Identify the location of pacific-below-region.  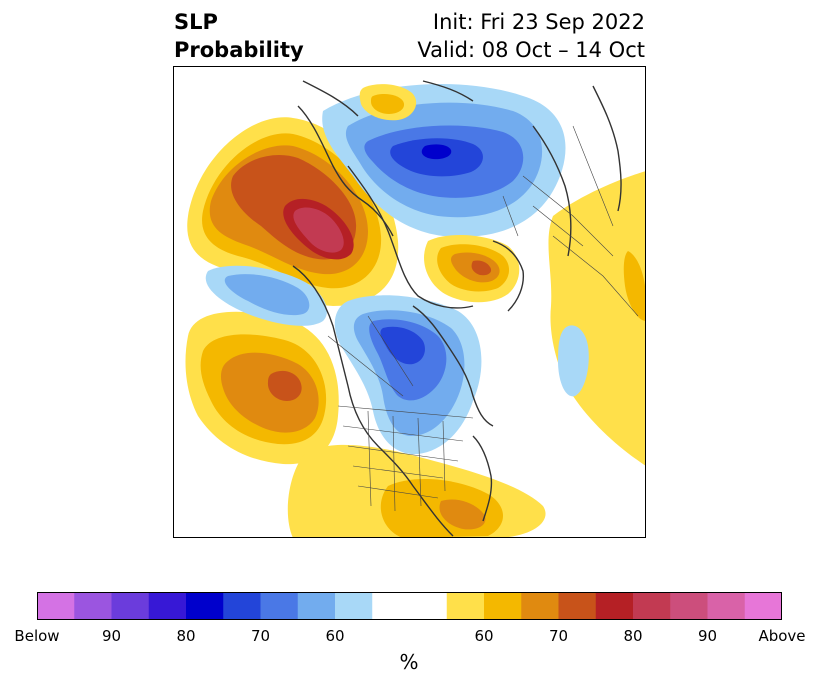
(266, 295).